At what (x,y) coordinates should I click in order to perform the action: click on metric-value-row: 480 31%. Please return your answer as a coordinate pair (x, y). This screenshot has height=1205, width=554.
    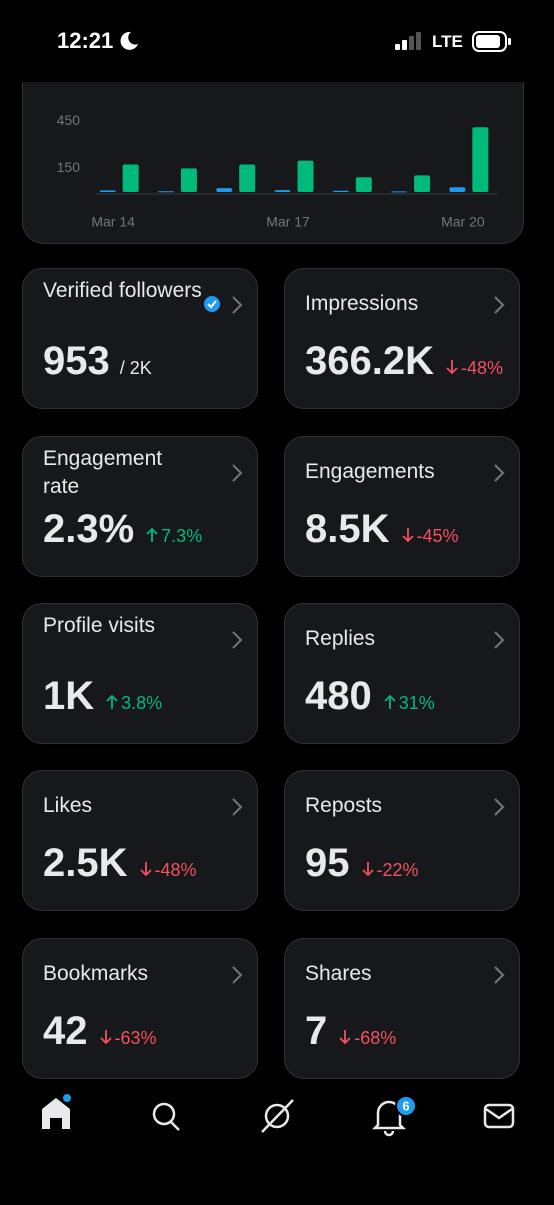
    Looking at the image, I should click on (370, 696).